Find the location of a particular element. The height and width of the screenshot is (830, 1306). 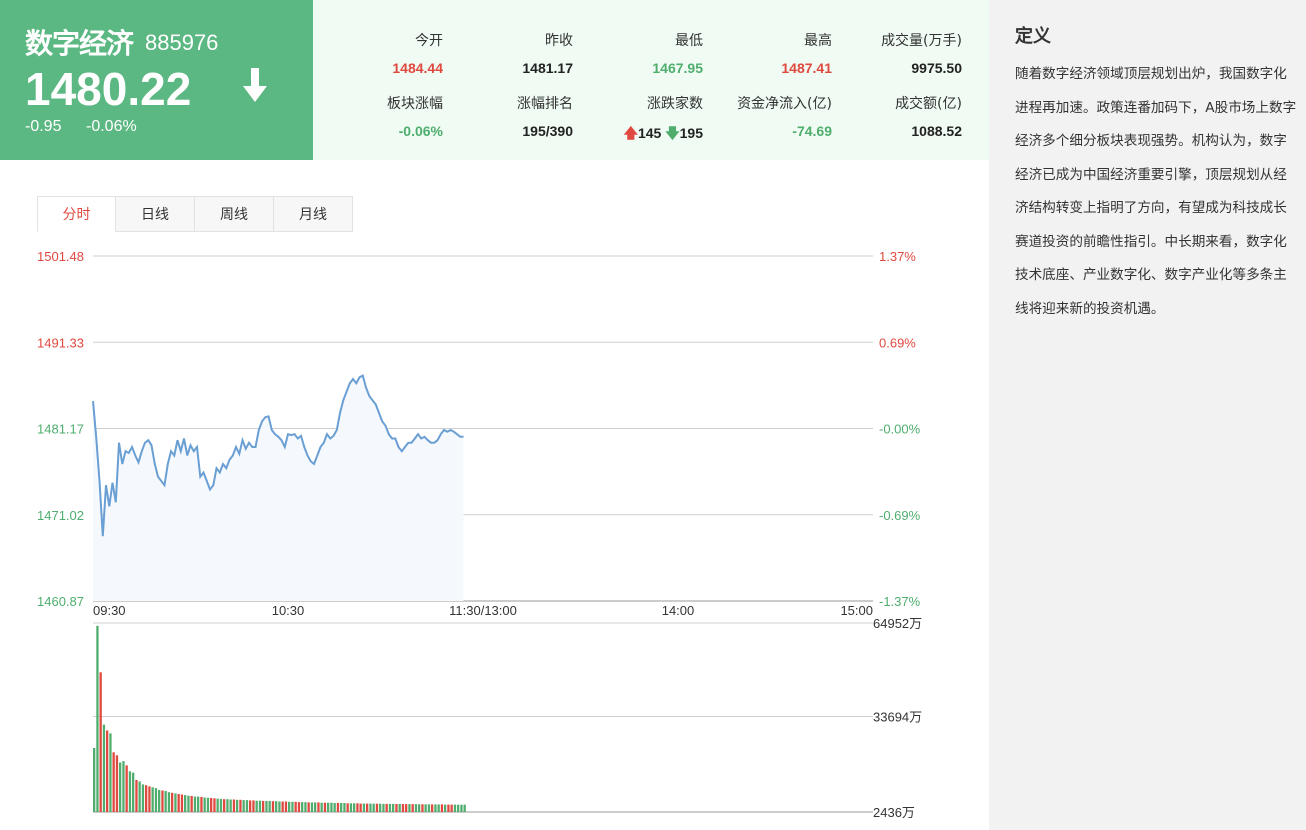

quote-panel: 数字经济 885976 1480.22 -0.95 -0.06% is located at coordinates (156, 80).